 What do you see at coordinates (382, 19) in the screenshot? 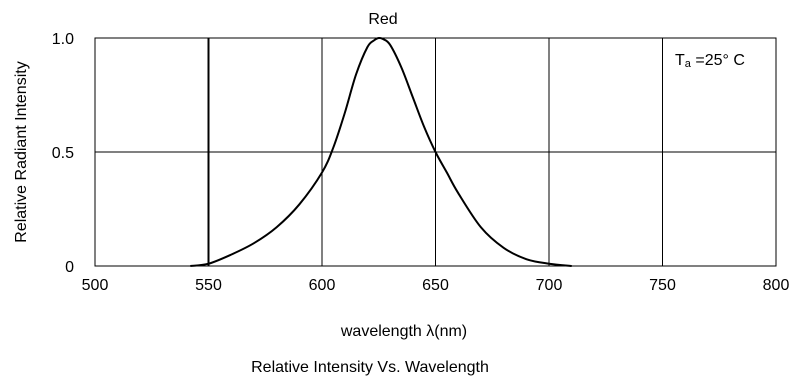
I see `chart-title: Red` at bounding box center [382, 19].